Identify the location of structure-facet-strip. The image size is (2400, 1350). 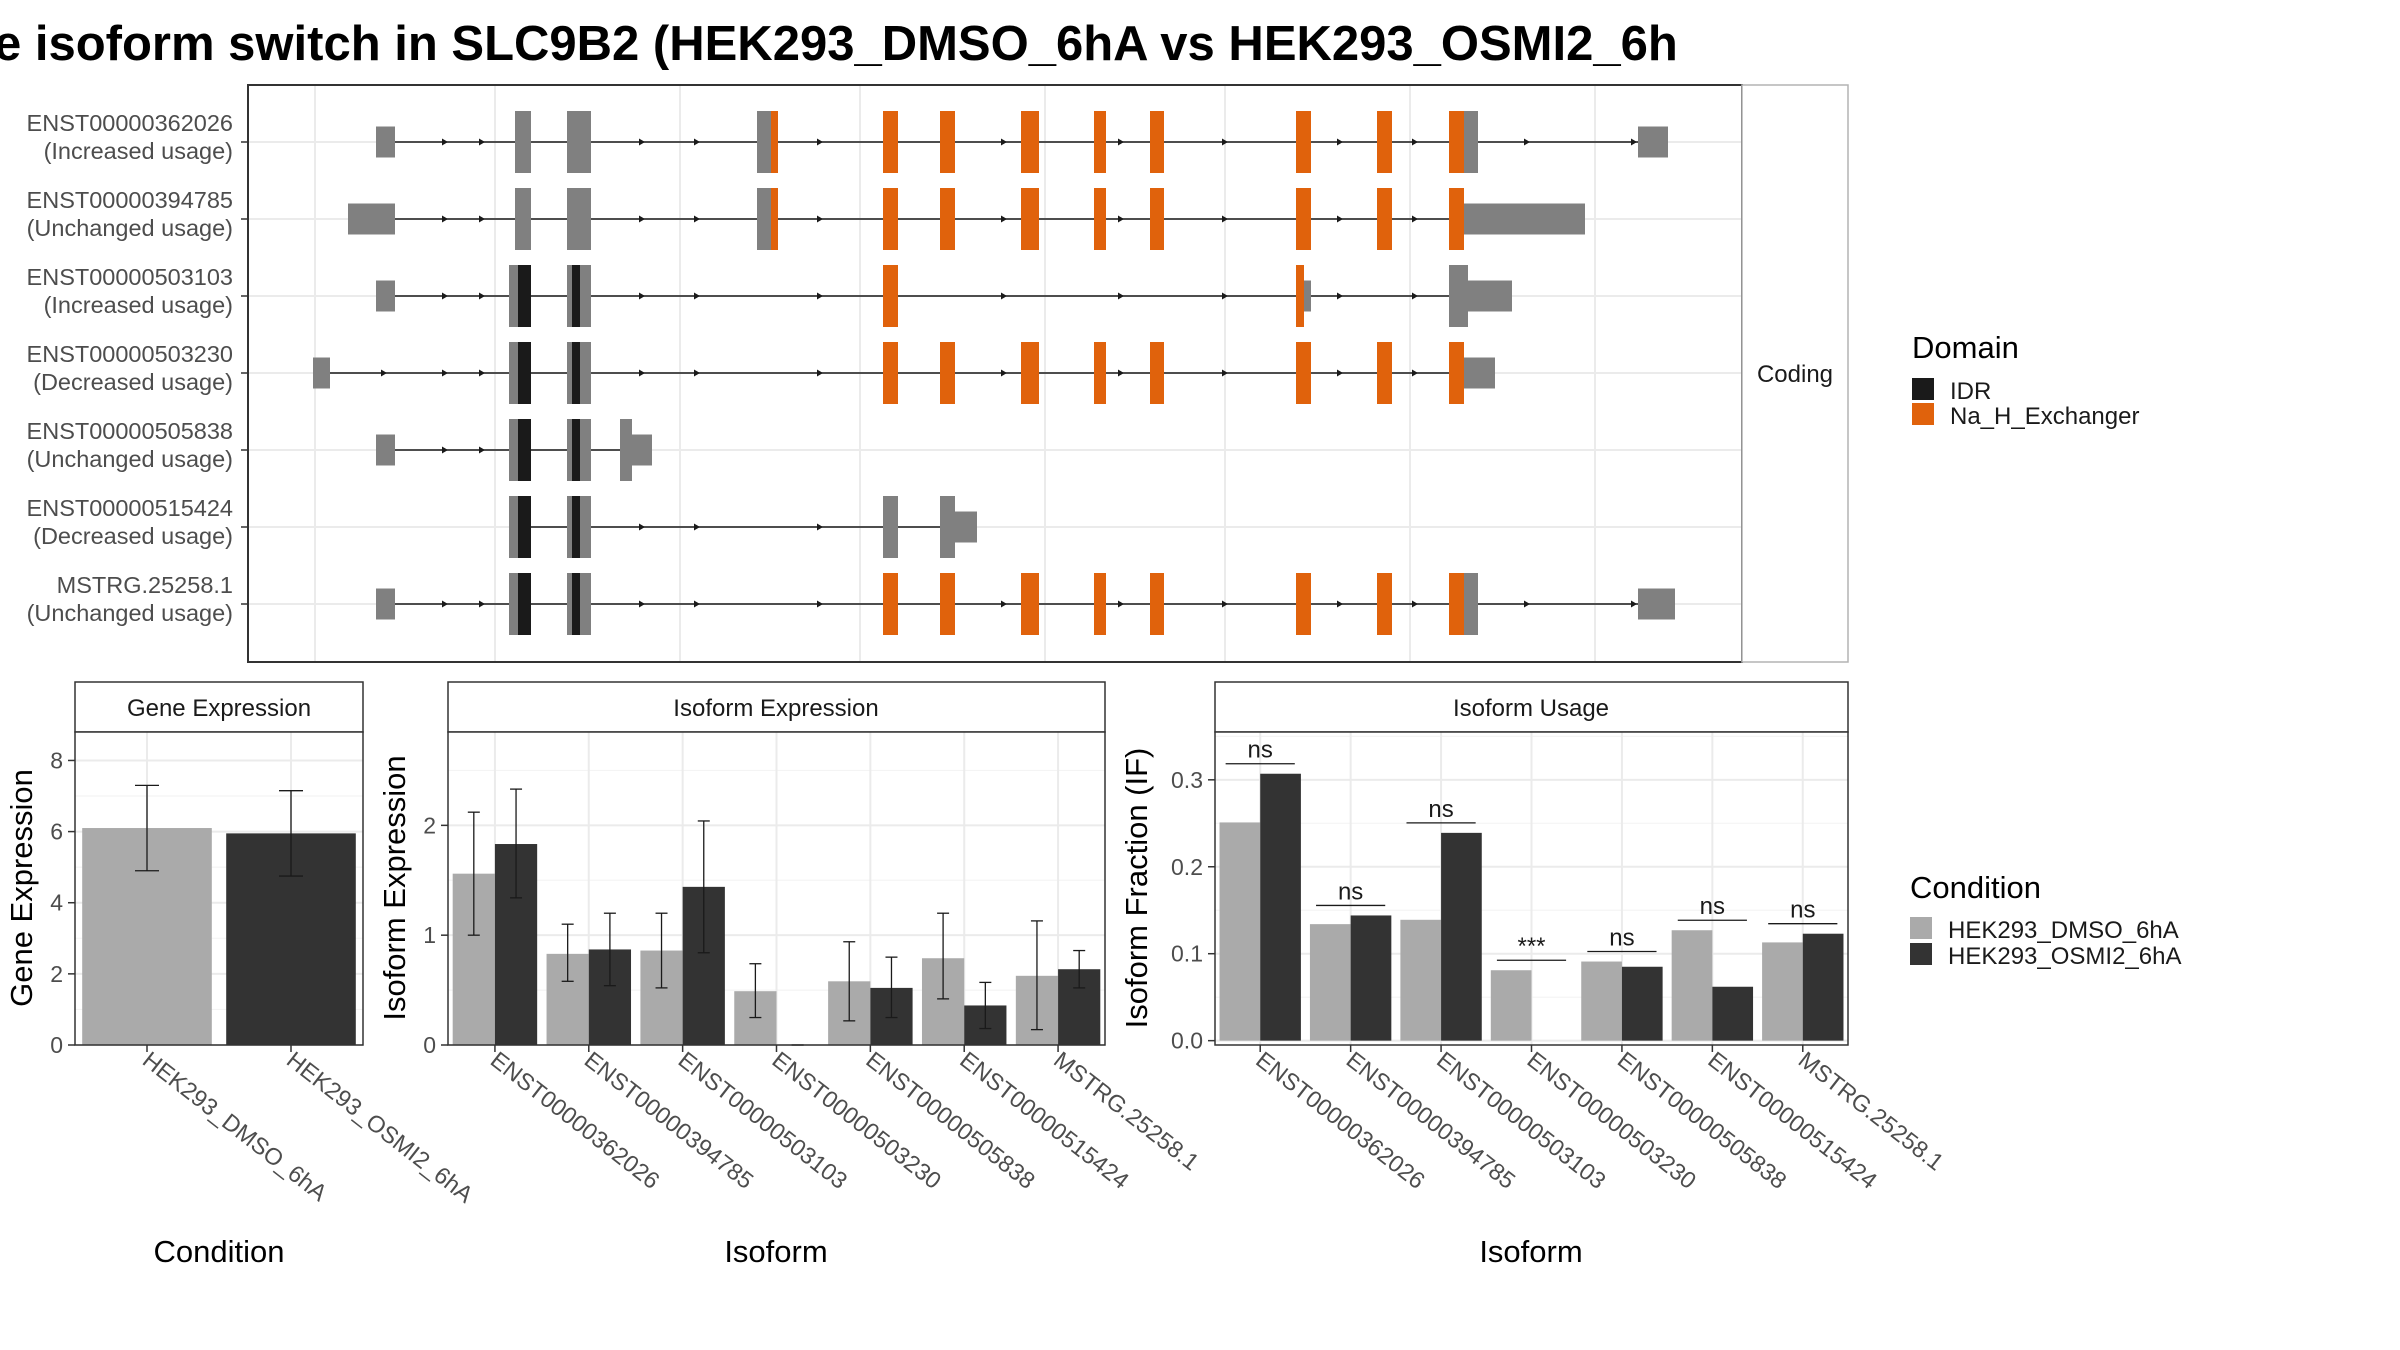
(1795, 373).